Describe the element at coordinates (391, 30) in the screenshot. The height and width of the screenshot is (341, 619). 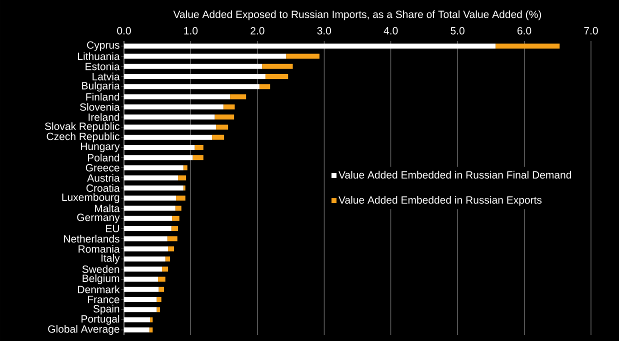
I see `x-tick-label: 4.0` at that location.